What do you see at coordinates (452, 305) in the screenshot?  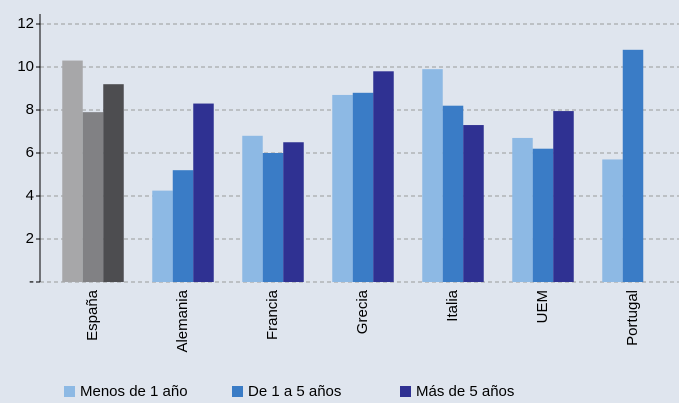 I see `x-tick-label: Italia` at bounding box center [452, 305].